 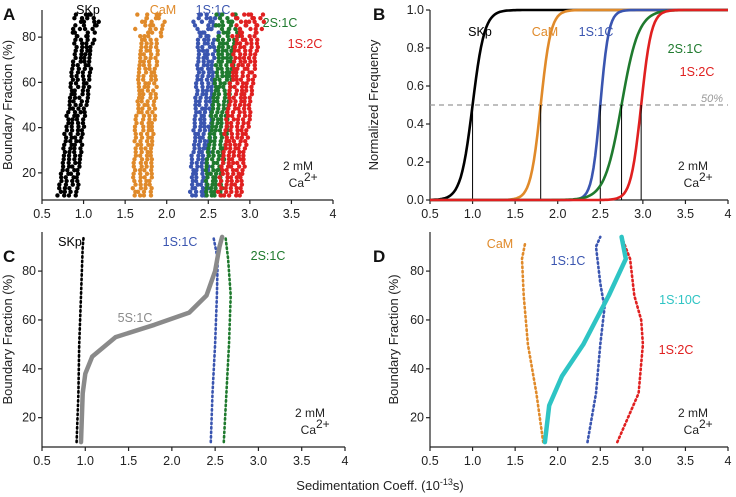 I want to click on x-tick-label: 2.5, so click(x=600, y=214).